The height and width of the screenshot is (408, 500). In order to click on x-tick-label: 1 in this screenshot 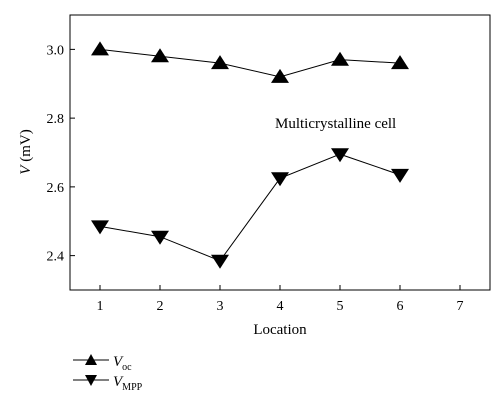, I will do `click(100, 306)`.